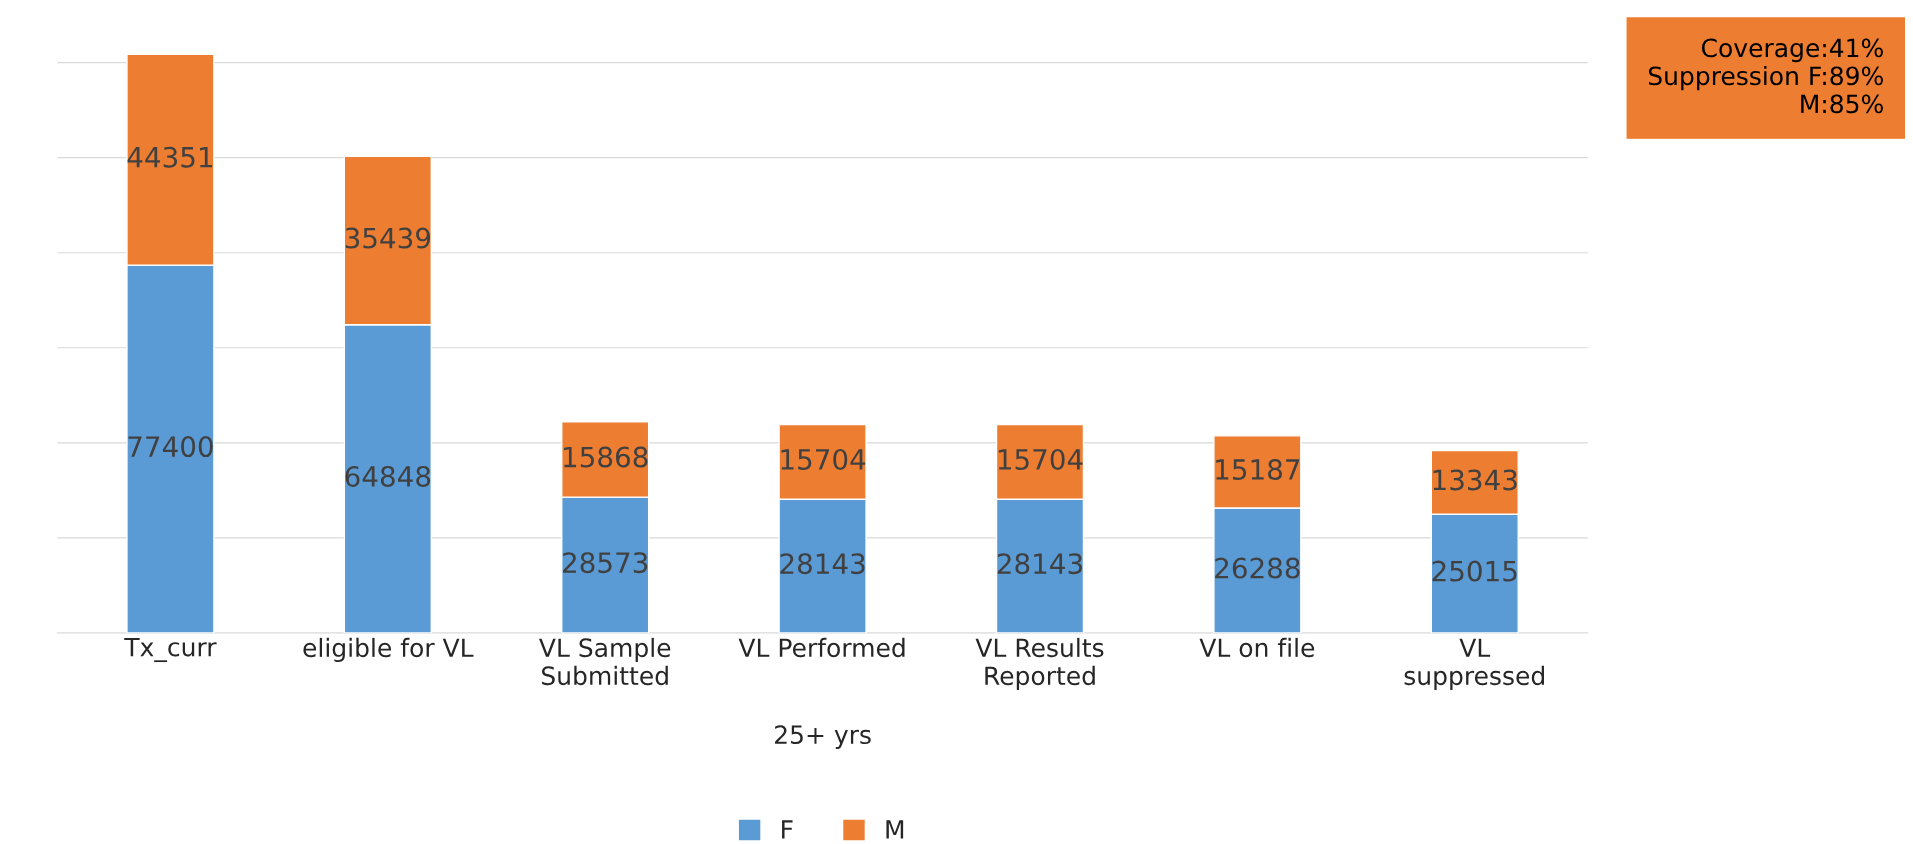 This screenshot has height=844, width=1913. I want to click on data-label: 15704, so click(1040, 459).